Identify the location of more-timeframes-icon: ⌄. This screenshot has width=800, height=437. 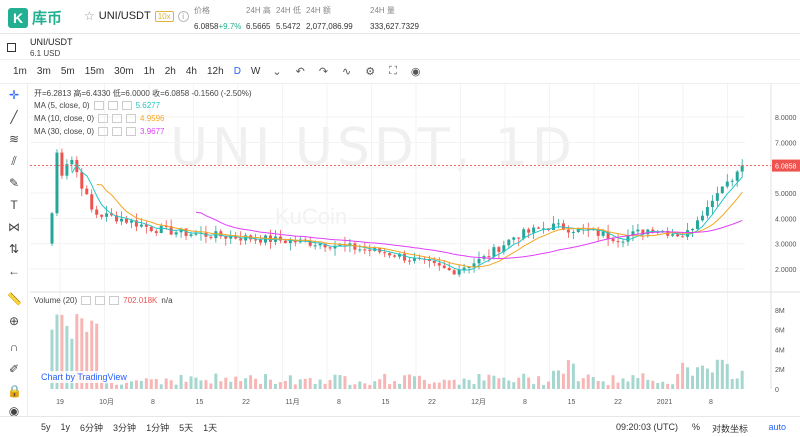
(277, 72).